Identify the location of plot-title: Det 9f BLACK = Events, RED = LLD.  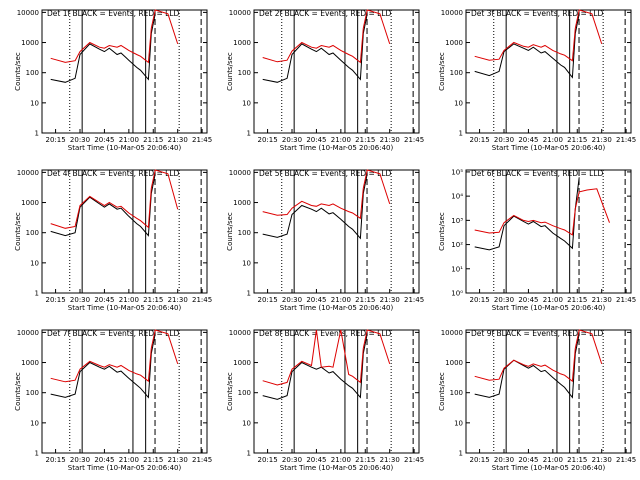
(537, 333).